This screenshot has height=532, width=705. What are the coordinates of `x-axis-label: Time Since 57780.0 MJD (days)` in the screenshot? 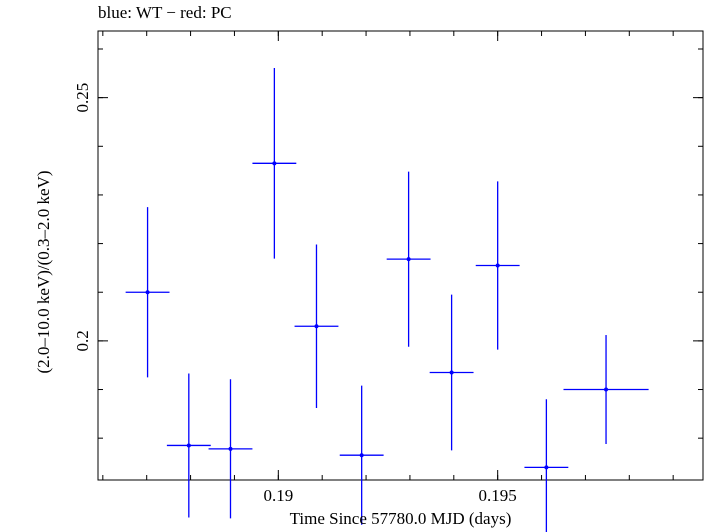 It's located at (400, 518).